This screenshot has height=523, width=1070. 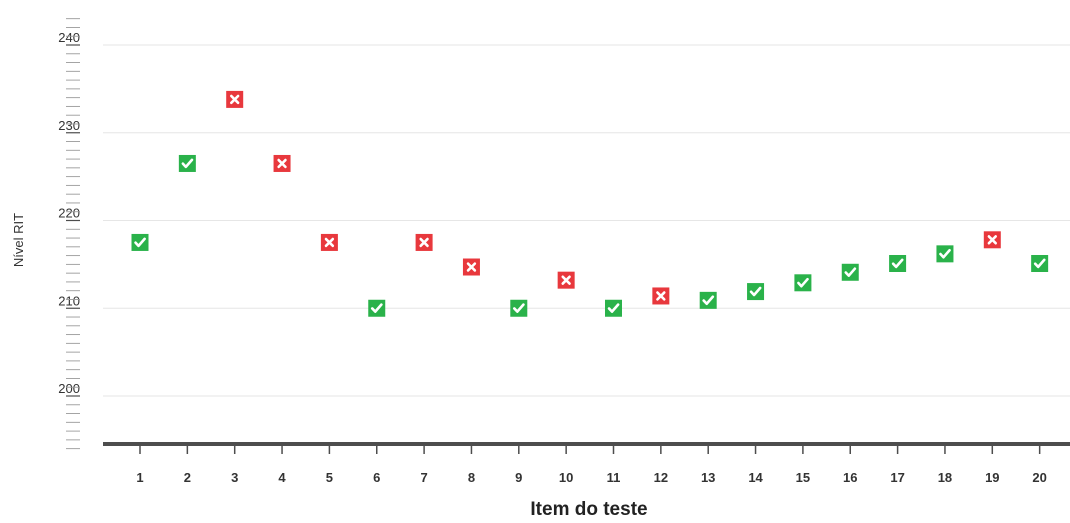 What do you see at coordinates (234, 477) in the screenshot?
I see `x-tick-label: 3` at bounding box center [234, 477].